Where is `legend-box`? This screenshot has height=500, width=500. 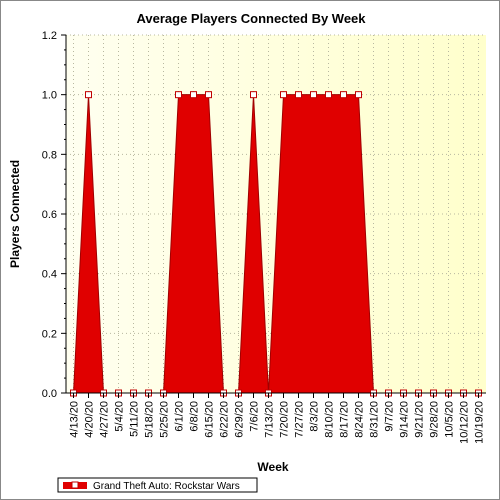 legend-box is located at coordinates (157, 485).